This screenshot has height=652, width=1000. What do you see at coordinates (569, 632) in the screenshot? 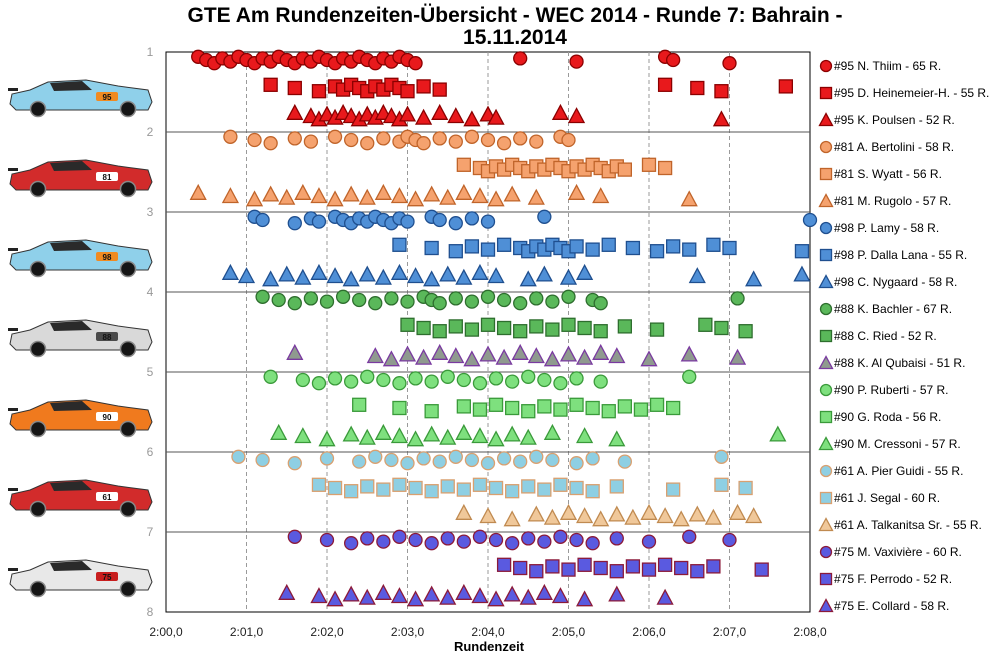
I see `x-tick-label: 2:05,0` at bounding box center [569, 632].